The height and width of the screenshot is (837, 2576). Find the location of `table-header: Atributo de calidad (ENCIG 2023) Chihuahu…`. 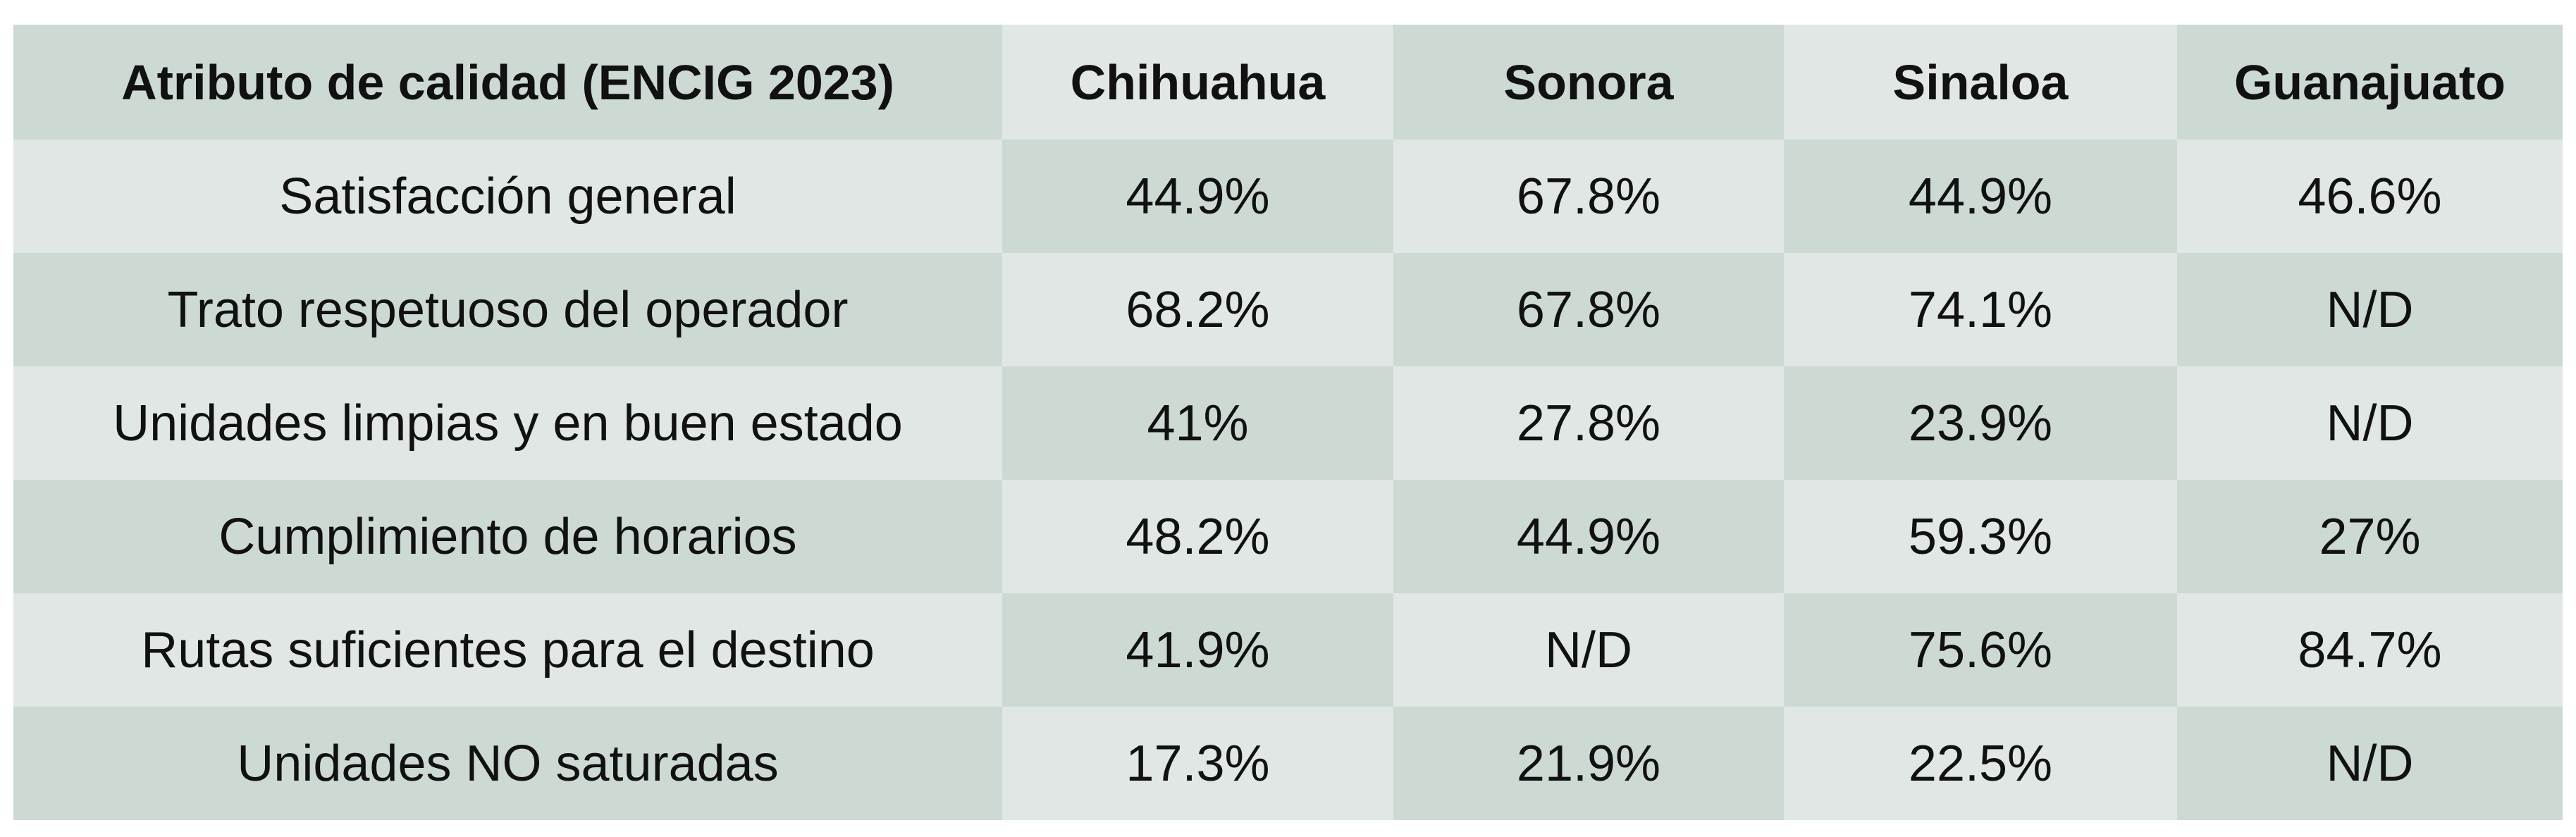

table-header: Atributo de calidad (ENCIG 2023) Chihuahu… is located at coordinates (1288, 83).